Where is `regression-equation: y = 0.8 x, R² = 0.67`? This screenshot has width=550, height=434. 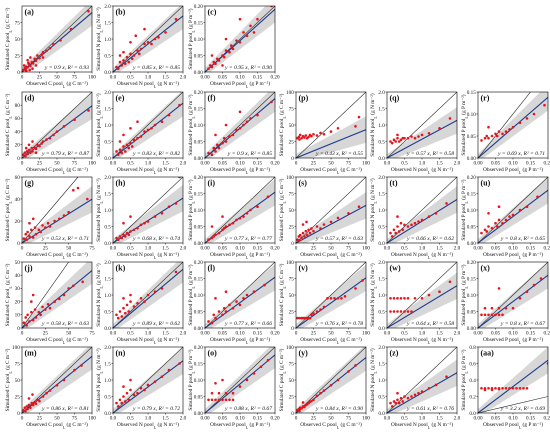 regression-equation: y = 0.8 x, R² = 0.67 is located at coordinates (522, 324).